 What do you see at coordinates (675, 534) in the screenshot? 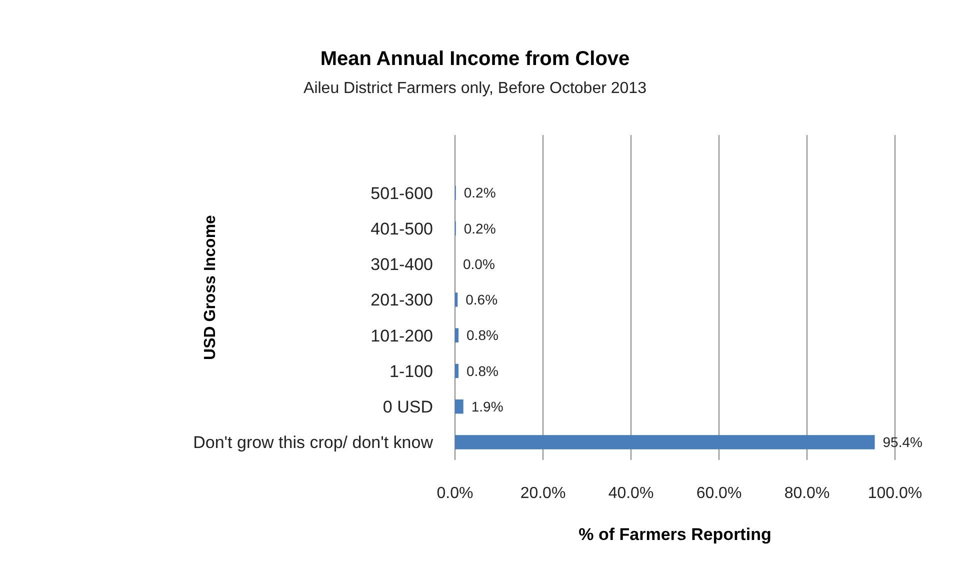
I see `x-axis-title: % of Farmers Reporting` at bounding box center [675, 534].